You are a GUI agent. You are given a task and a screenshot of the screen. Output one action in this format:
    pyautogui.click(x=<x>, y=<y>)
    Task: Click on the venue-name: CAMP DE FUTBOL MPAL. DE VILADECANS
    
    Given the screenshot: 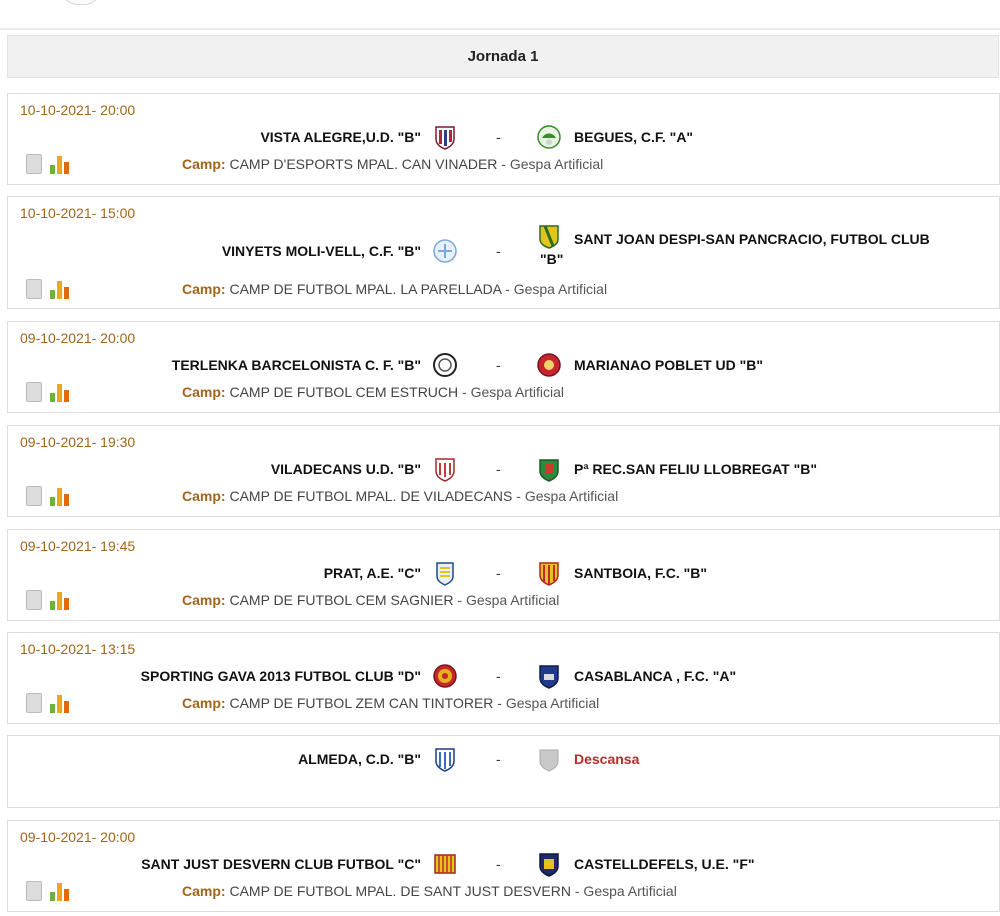 What is the action you would take?
    pyautogui.click(x=371, y=496)
    